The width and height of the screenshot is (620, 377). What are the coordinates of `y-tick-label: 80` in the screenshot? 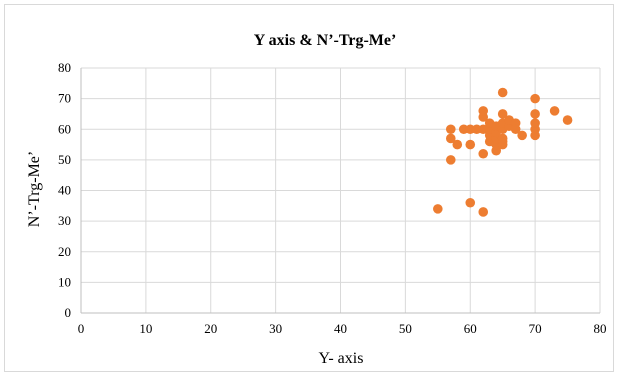 It's located at (64, 67).